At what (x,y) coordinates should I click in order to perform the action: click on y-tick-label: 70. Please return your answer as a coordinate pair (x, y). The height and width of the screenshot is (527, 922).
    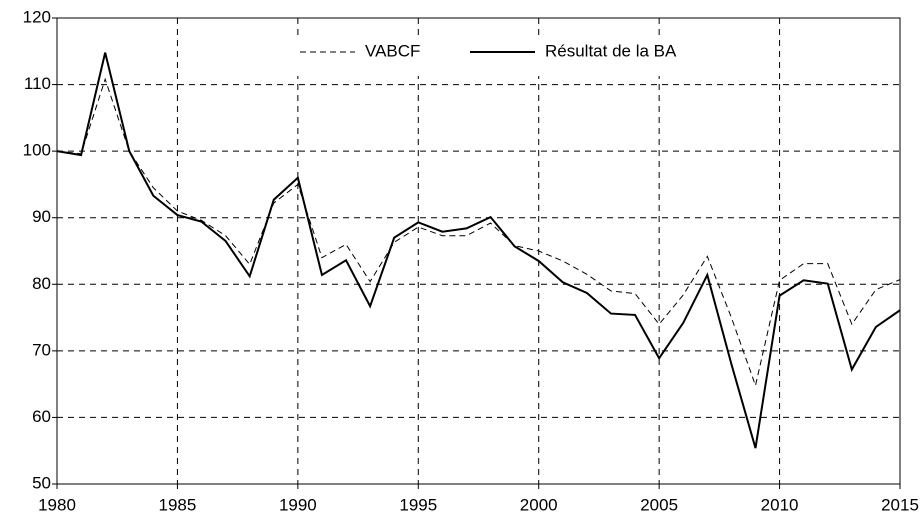
    Looking at the image, I should click on (41, 349).